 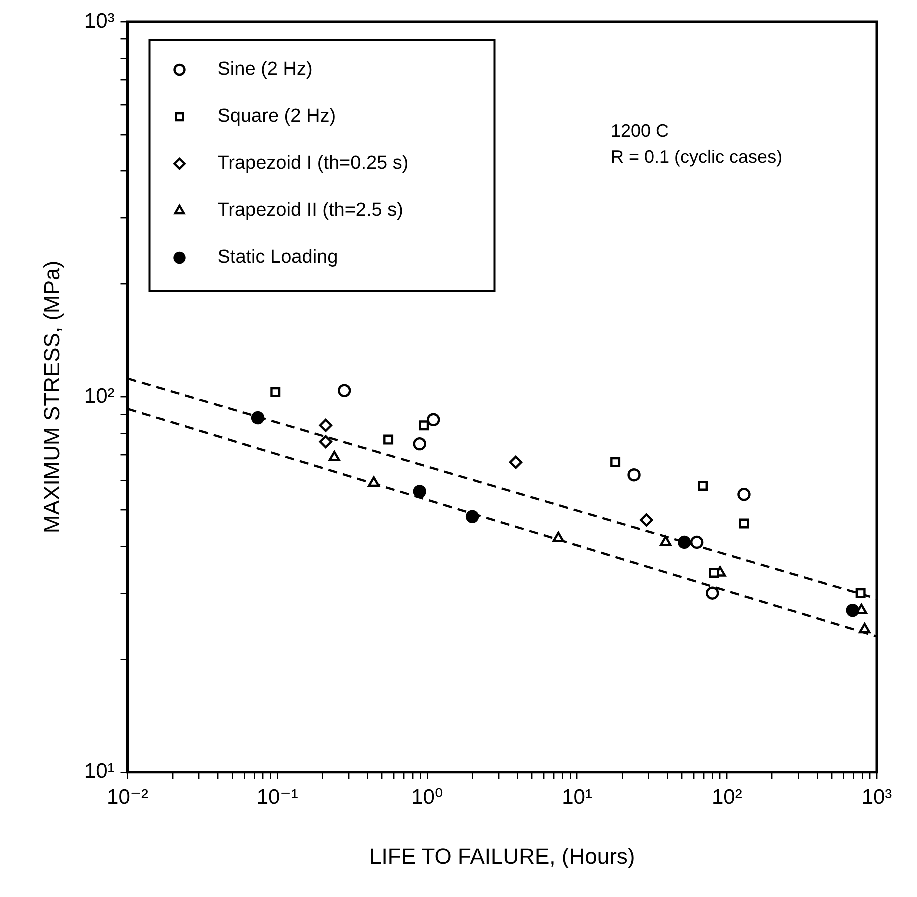 What do you see at coordinates (313, 163) in the screenshot?
I see `legend-label: Trapezoid I (th=0.25 s)` at bounding box center [313, 163].